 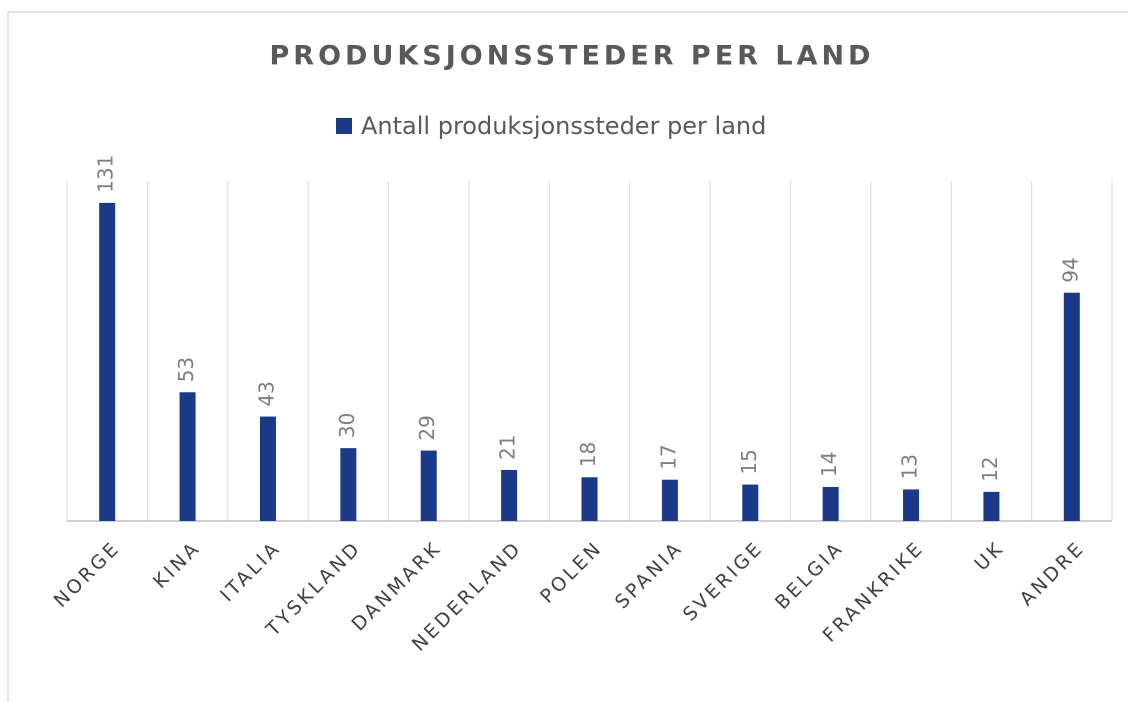 I want to click on legend-swatch, so click(x=344, y=126).